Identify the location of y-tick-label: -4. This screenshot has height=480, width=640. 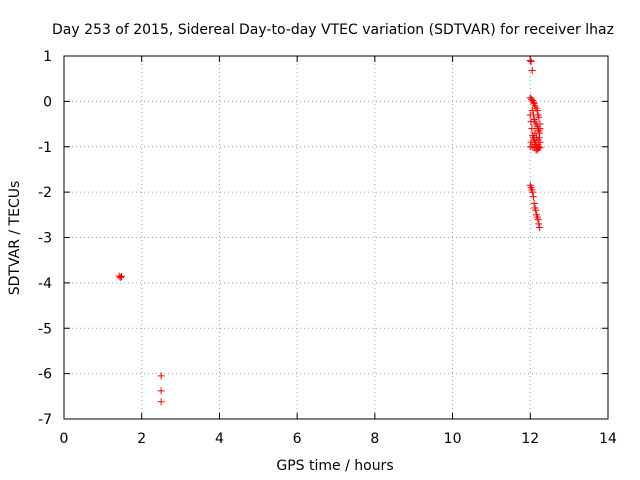
(45, 284).